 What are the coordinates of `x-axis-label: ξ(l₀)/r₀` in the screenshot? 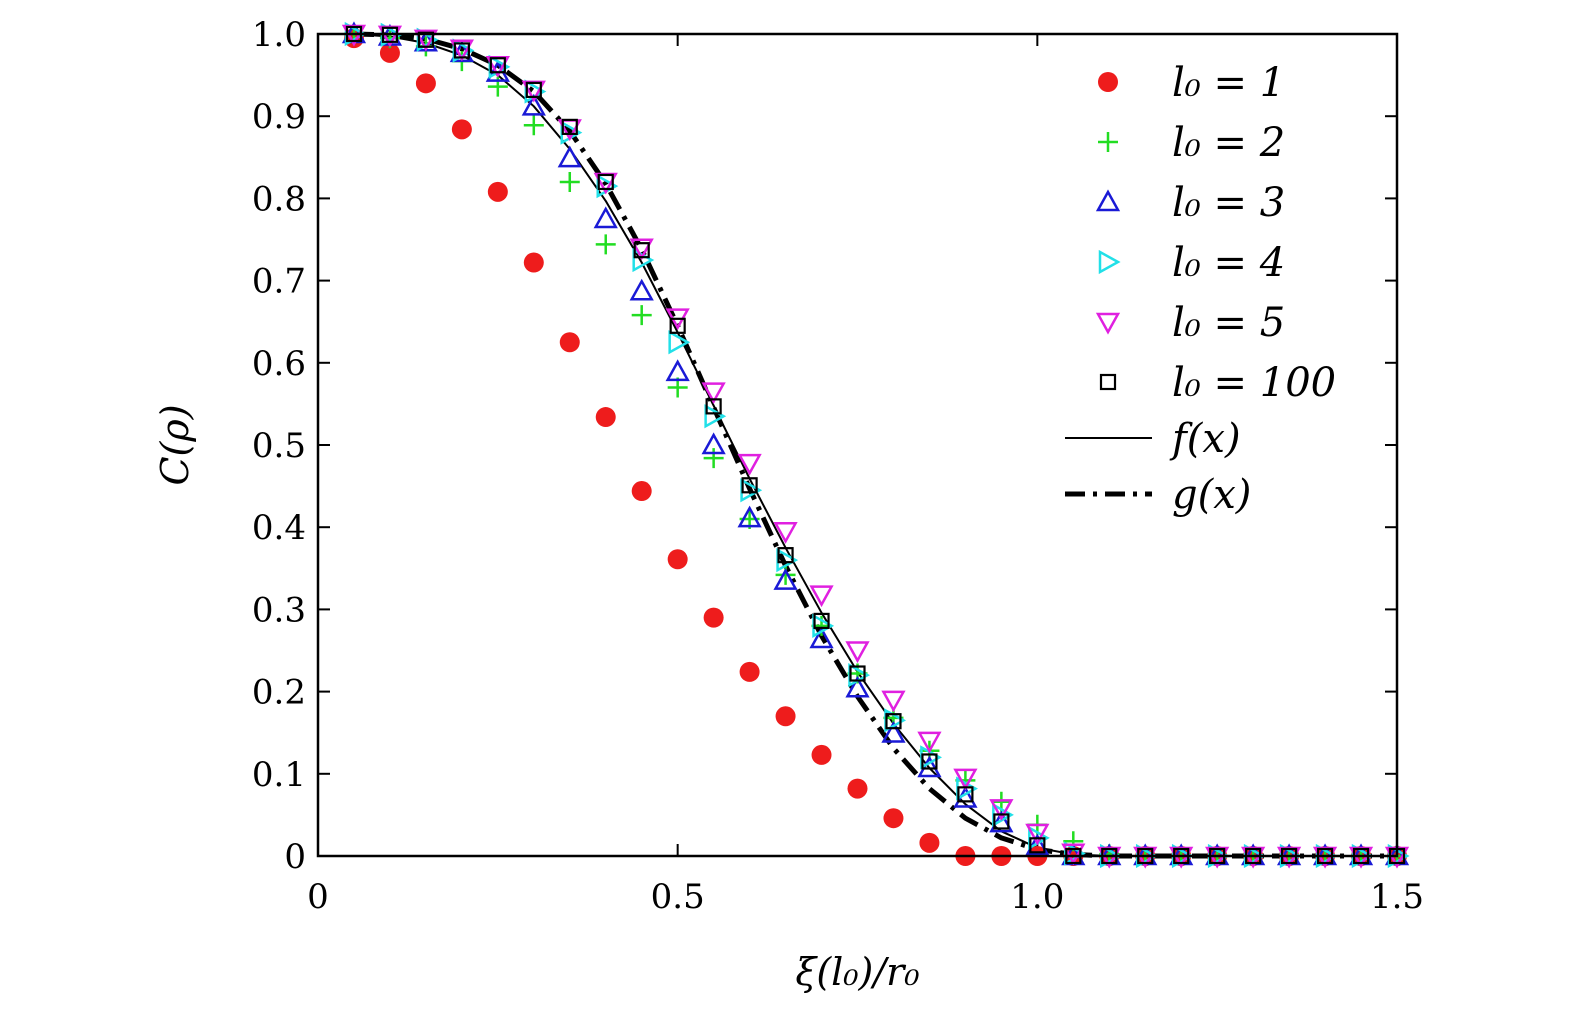 It's located at (857, 972).